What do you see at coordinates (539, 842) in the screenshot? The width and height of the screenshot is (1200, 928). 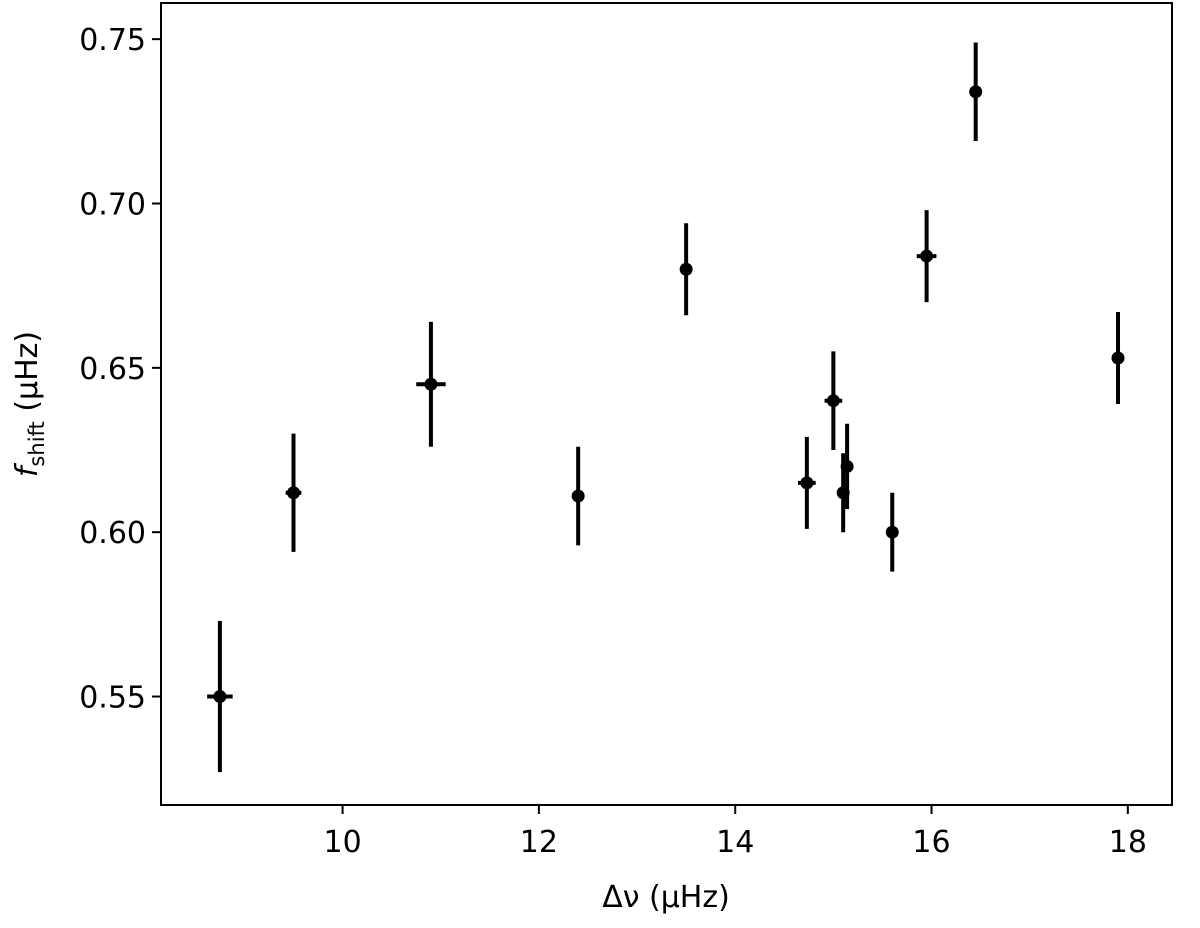 I see `x-tick-label: 12` at bounding box center [539, 842].